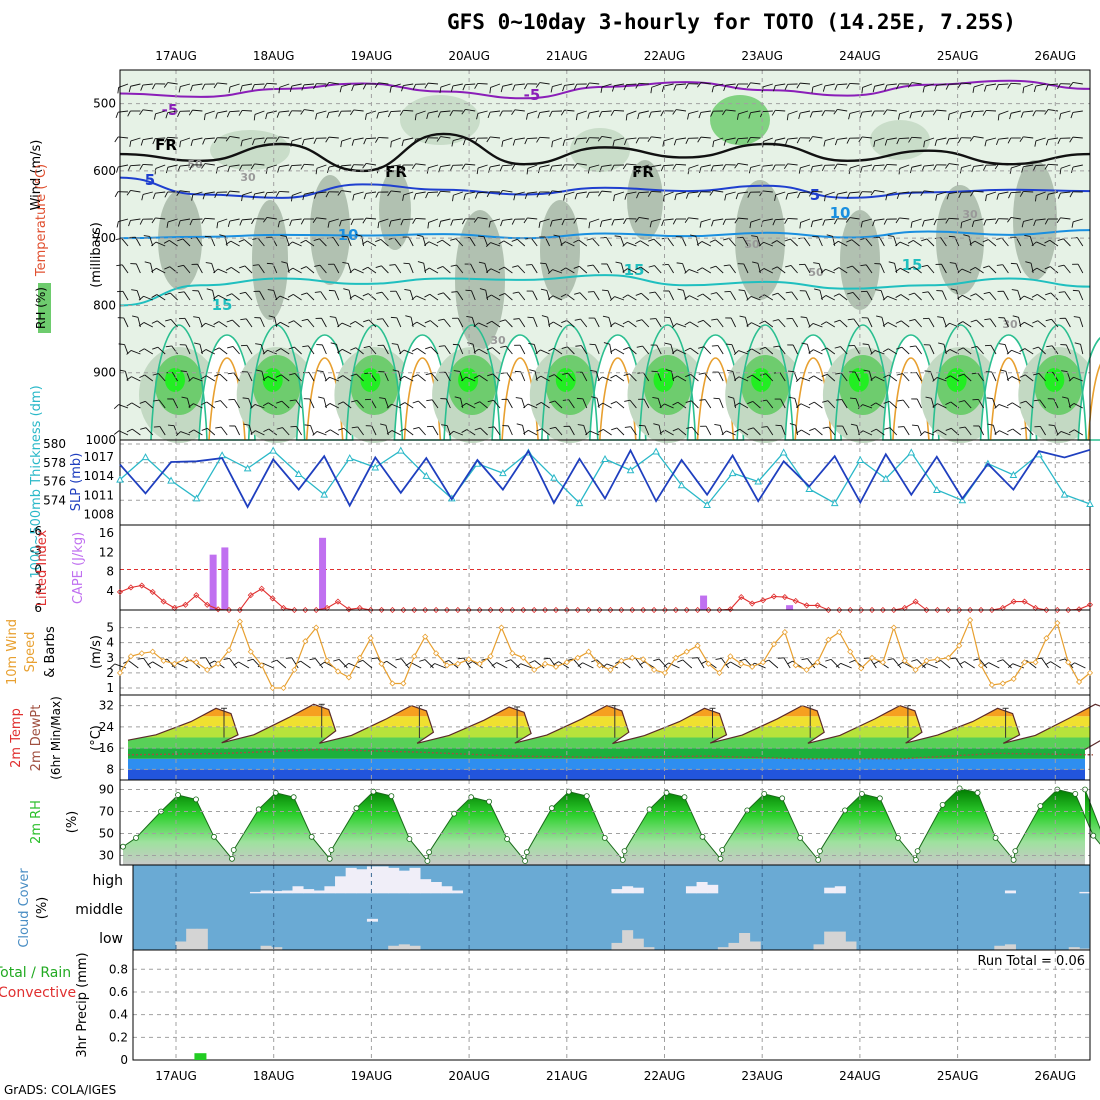 Image resolution: width=1100 pixels, height=1100 pixels. What do you see at coordinates (665, 56) in the screenshot?
I see `x-tick-label-top: 22AUG` at bounding box center [665, 56].